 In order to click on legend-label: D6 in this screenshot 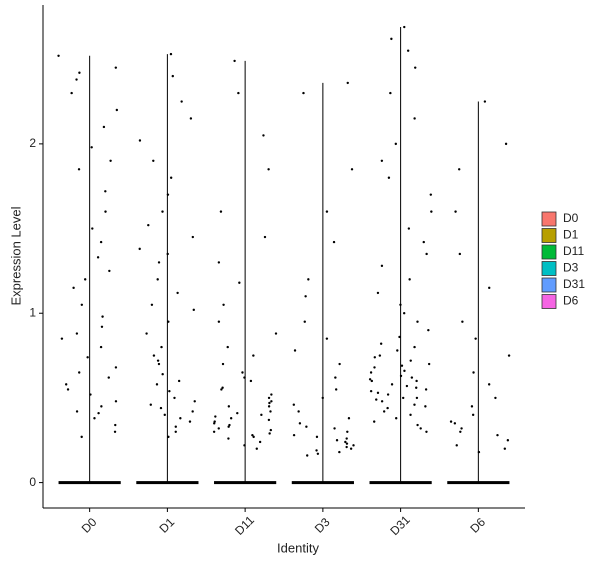, I will do `click(571, 301)`.